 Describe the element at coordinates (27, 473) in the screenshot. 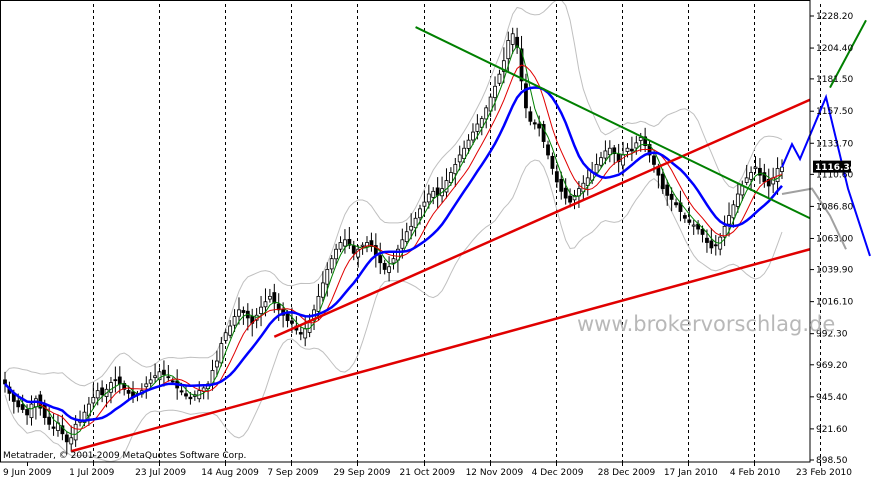

I see `x-tick-label: 9 Jun 2009` at that location.